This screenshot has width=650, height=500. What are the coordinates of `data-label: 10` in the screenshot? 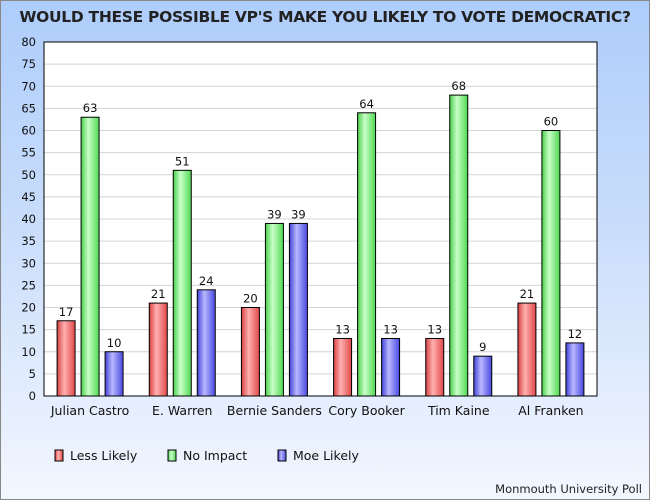 It's located at (114, 343).